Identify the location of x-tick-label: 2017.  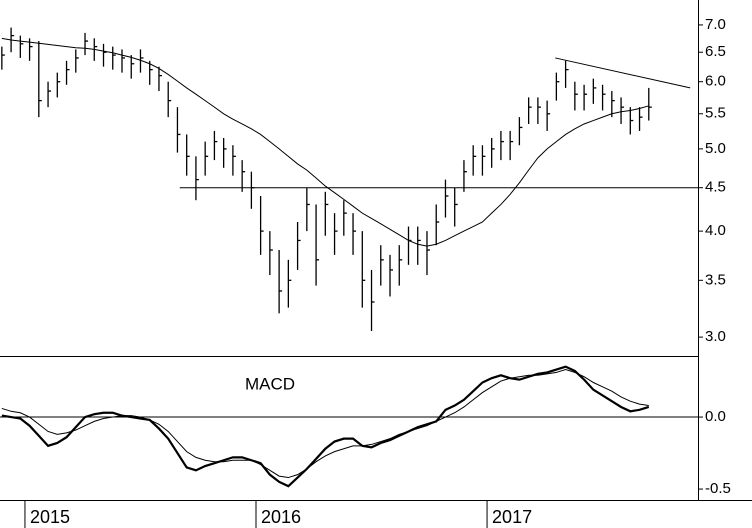
(512, 517).